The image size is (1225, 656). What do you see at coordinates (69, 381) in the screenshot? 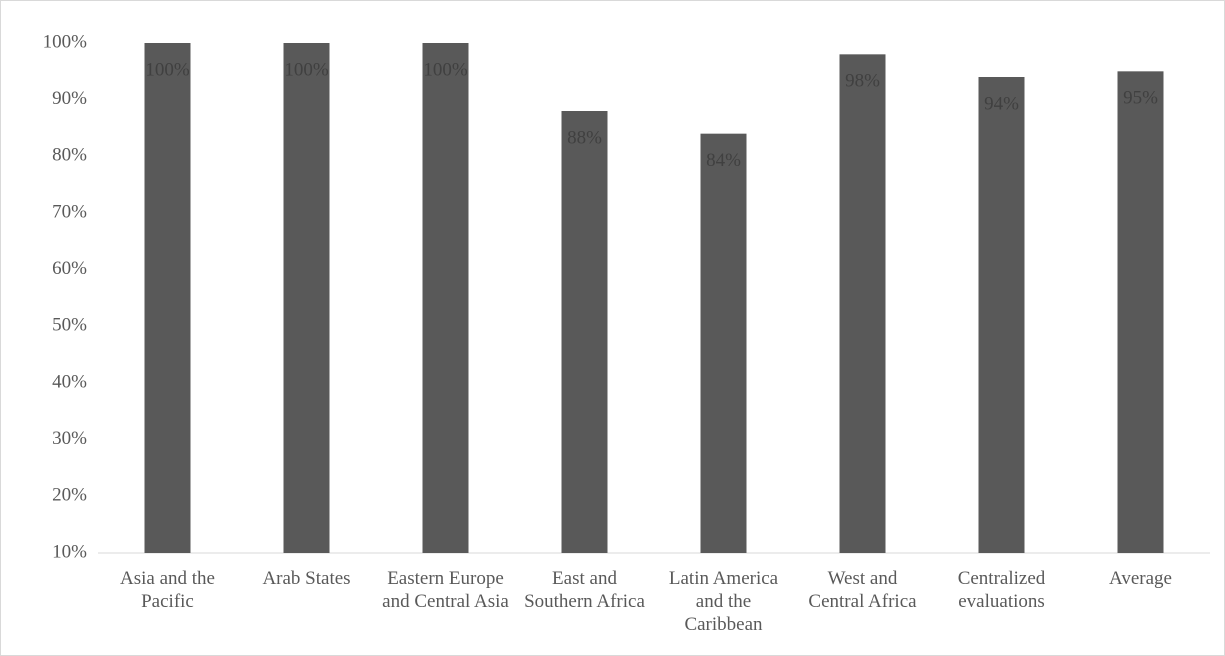
I see `y-tick-label: 40%` at bounding box center [69, 381].